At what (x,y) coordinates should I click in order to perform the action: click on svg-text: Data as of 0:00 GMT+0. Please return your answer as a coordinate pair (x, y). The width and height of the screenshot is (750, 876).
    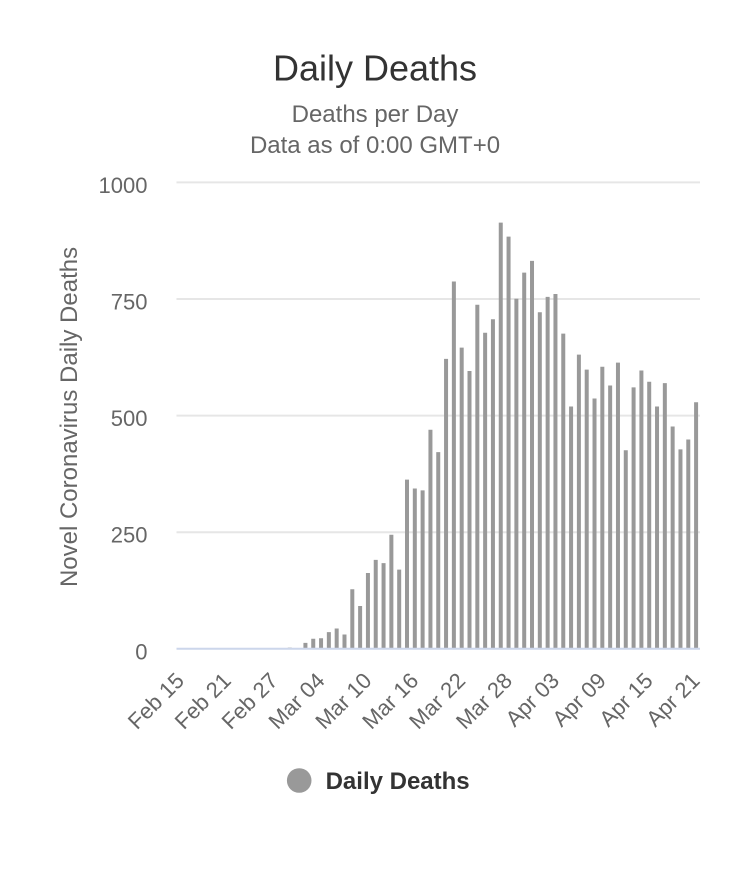
    Looking at the image, I should click on (375, 145).